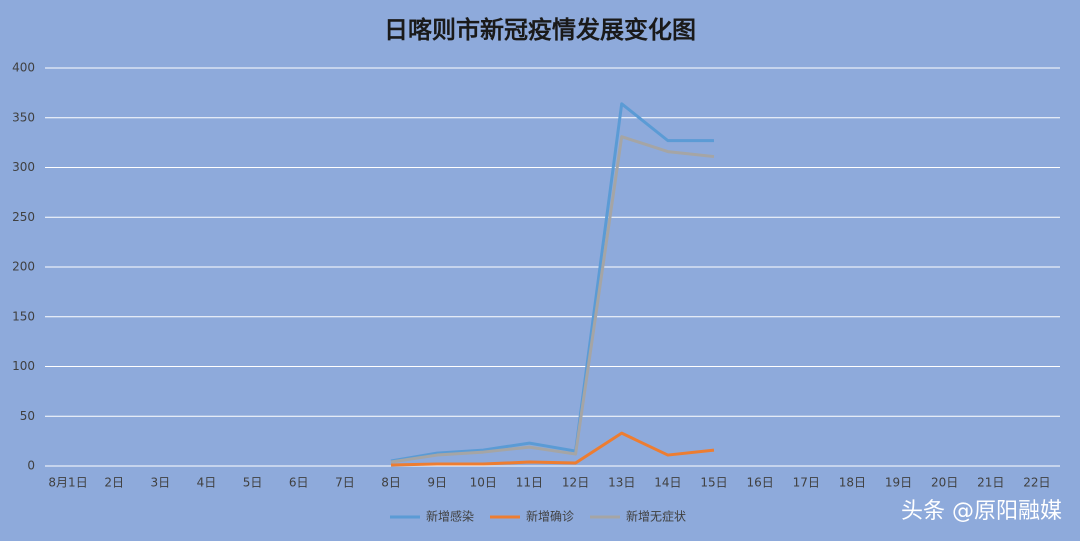 The width and height of the screenshot is (1080, 541). What do you see at coordinates (23, 366) in the screenshot?
I see `y-tick-label: 100` at bounding box center [23, 366].